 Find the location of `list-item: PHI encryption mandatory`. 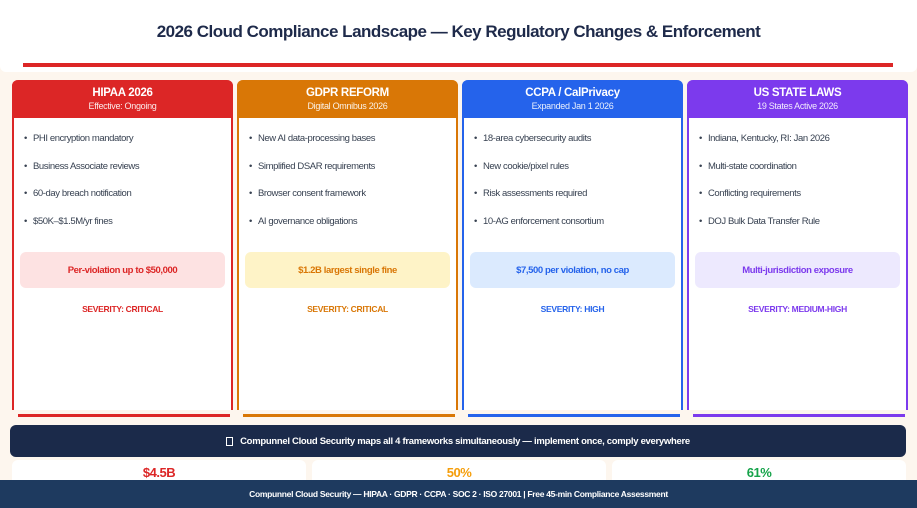

list-item: PHI encryption mandatory is located at coordinates (81, 147).